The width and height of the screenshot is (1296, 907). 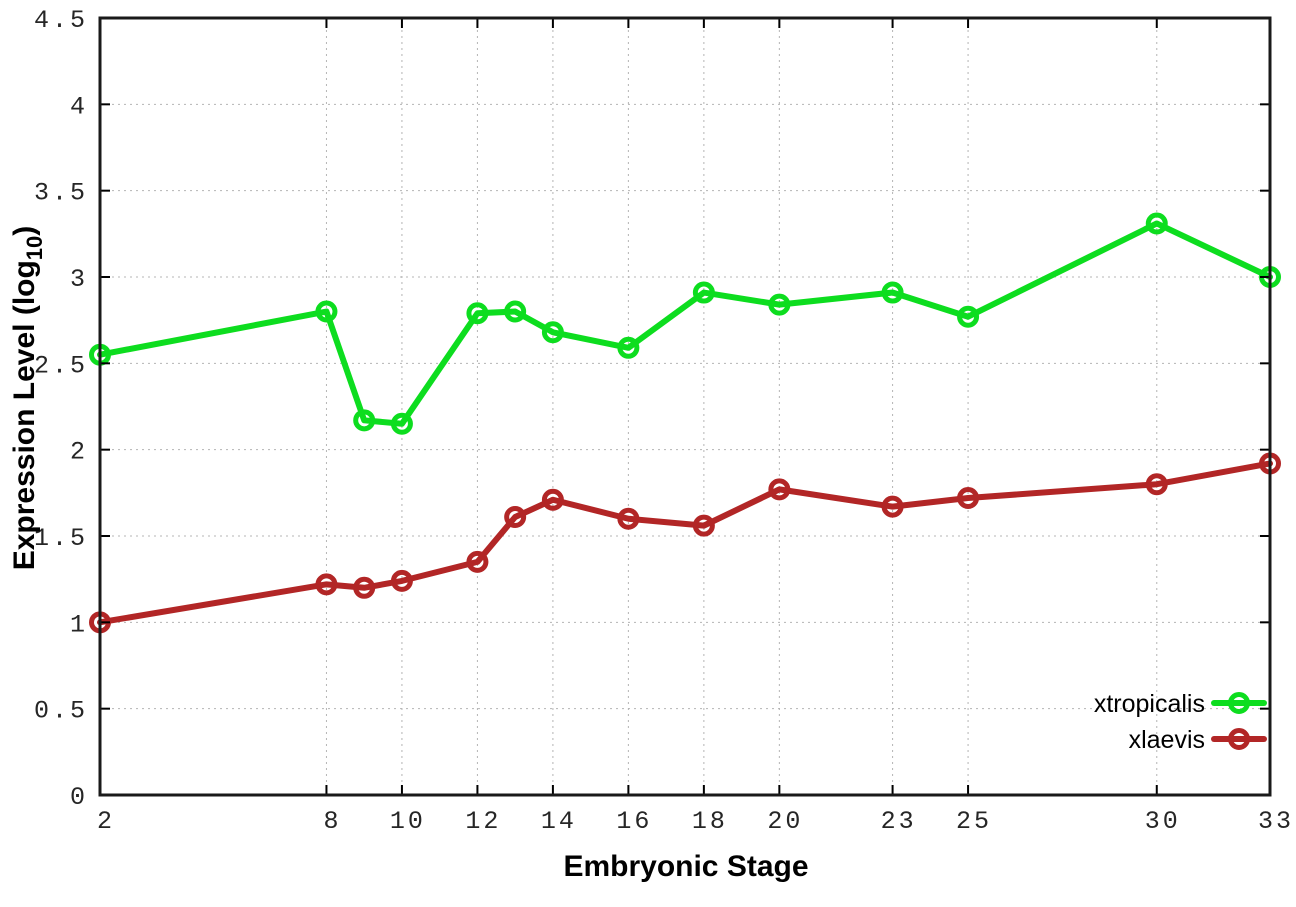 I want to click on x-tick-label: 2, so click(x=106, y=821).